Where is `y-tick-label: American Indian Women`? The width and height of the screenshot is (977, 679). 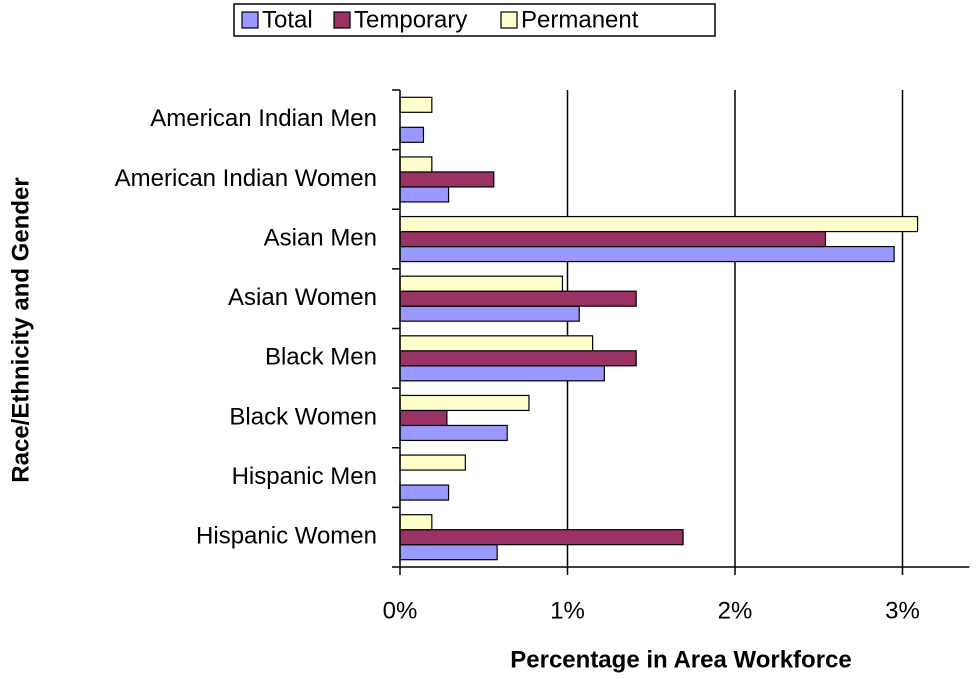 y-tick-label: American Indian Women is located at coordinates (246, 178).